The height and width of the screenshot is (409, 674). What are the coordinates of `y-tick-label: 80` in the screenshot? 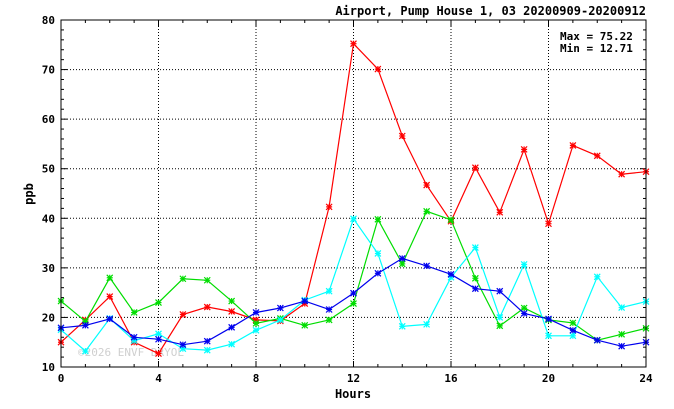 It's located at (48, 20).